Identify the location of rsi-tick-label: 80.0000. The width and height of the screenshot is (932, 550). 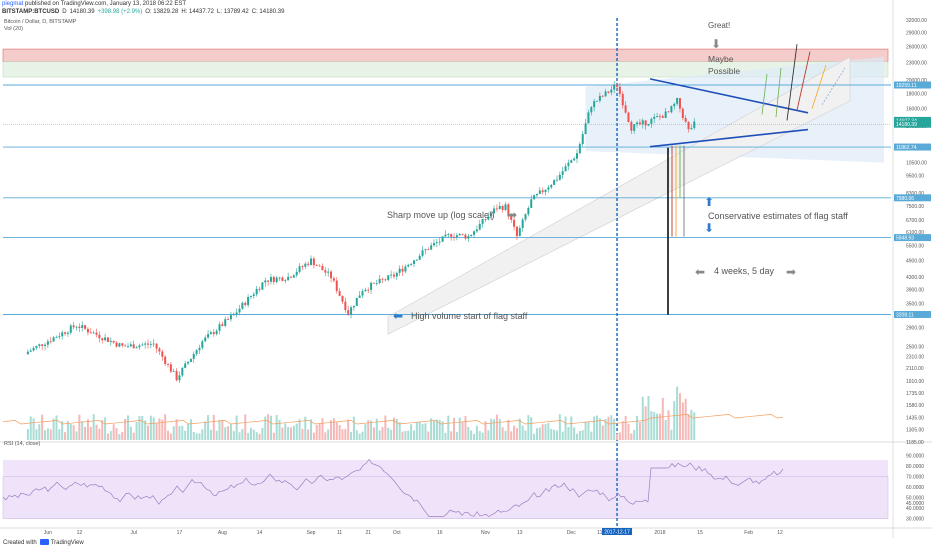
(915, 467).